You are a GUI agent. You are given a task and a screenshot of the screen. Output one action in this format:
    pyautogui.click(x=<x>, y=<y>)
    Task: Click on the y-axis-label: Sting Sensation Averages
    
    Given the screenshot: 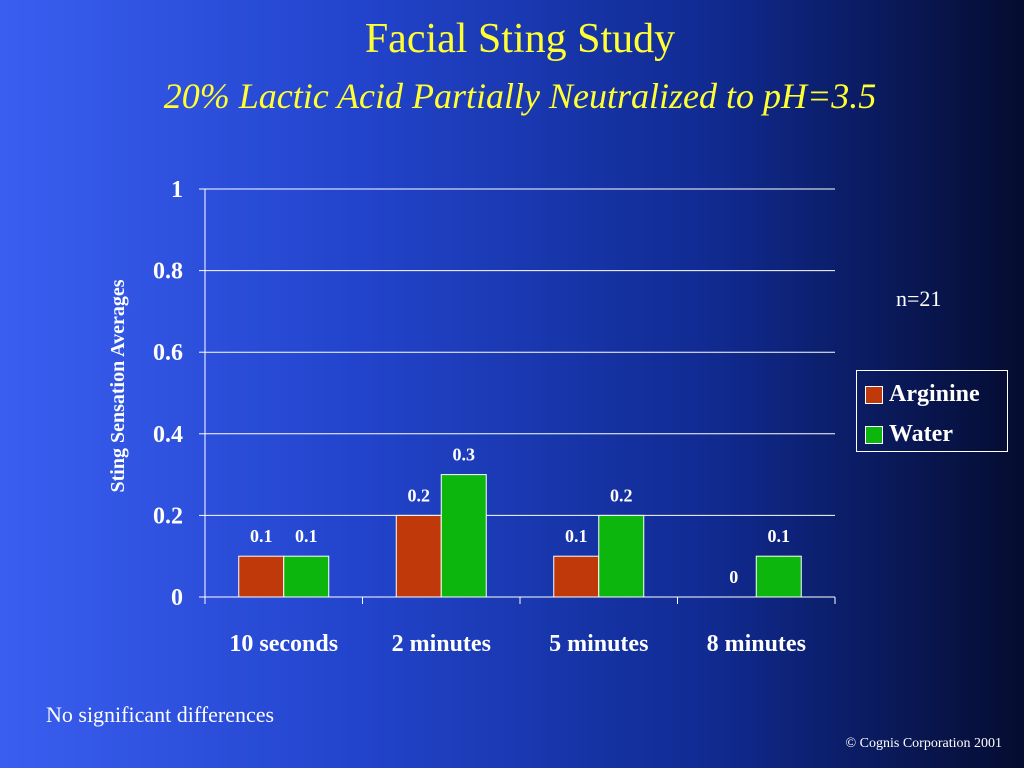 What is the action you would take?
    pyautogui.click(x=118, y=385)
    